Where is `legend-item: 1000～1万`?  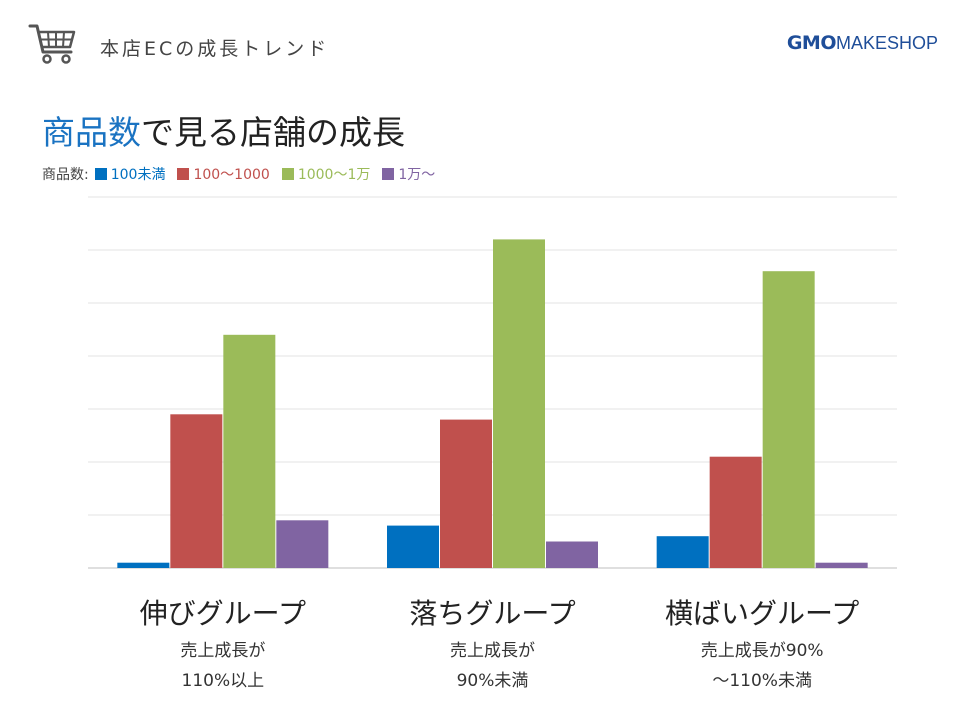 legend-item: 1000～1万 is located at coordinates (326, 174).